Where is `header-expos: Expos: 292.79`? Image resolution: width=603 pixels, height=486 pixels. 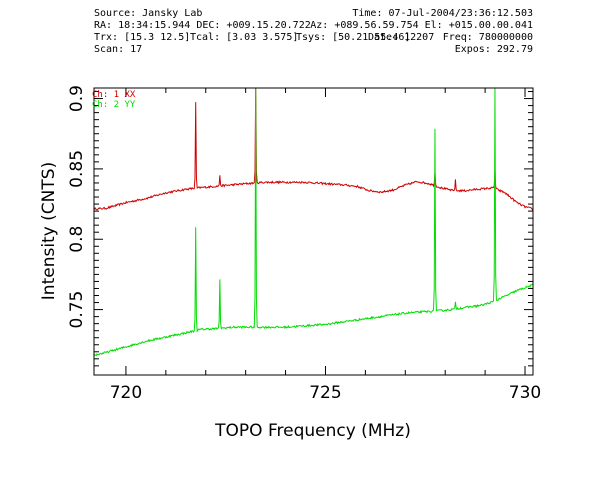
header-expos: Expos: 292.79 is located at coordinates (494, 49).